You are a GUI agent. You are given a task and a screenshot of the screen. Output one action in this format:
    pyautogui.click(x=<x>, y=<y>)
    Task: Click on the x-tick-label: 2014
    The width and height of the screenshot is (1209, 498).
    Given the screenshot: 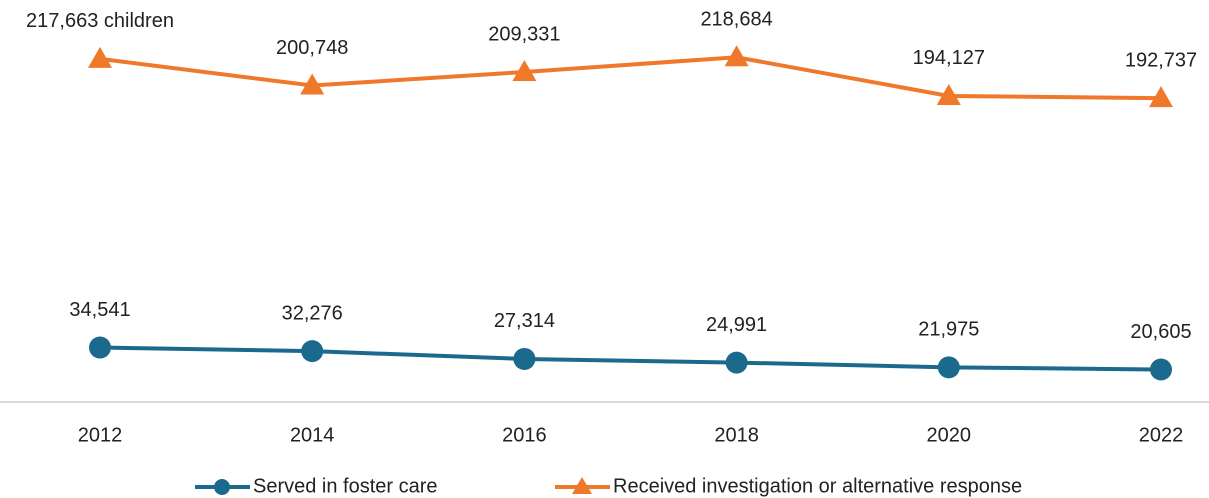 What is the action you would take?
    pyautogui.click(x=312, y=435)
    